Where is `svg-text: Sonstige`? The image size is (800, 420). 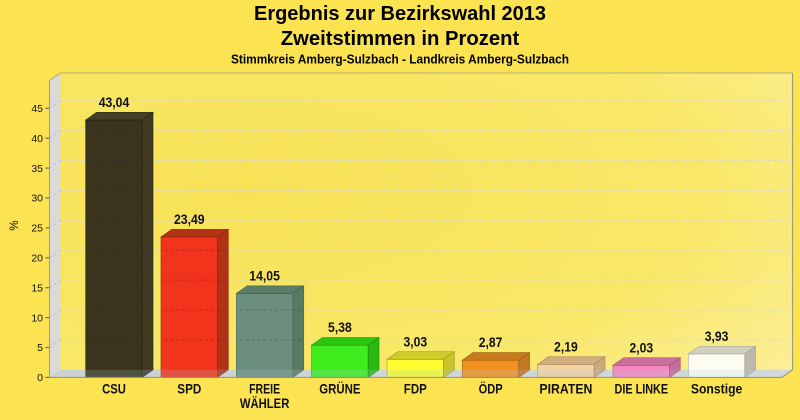
svg-text: Sonstige is located at coordinates (717, 389).